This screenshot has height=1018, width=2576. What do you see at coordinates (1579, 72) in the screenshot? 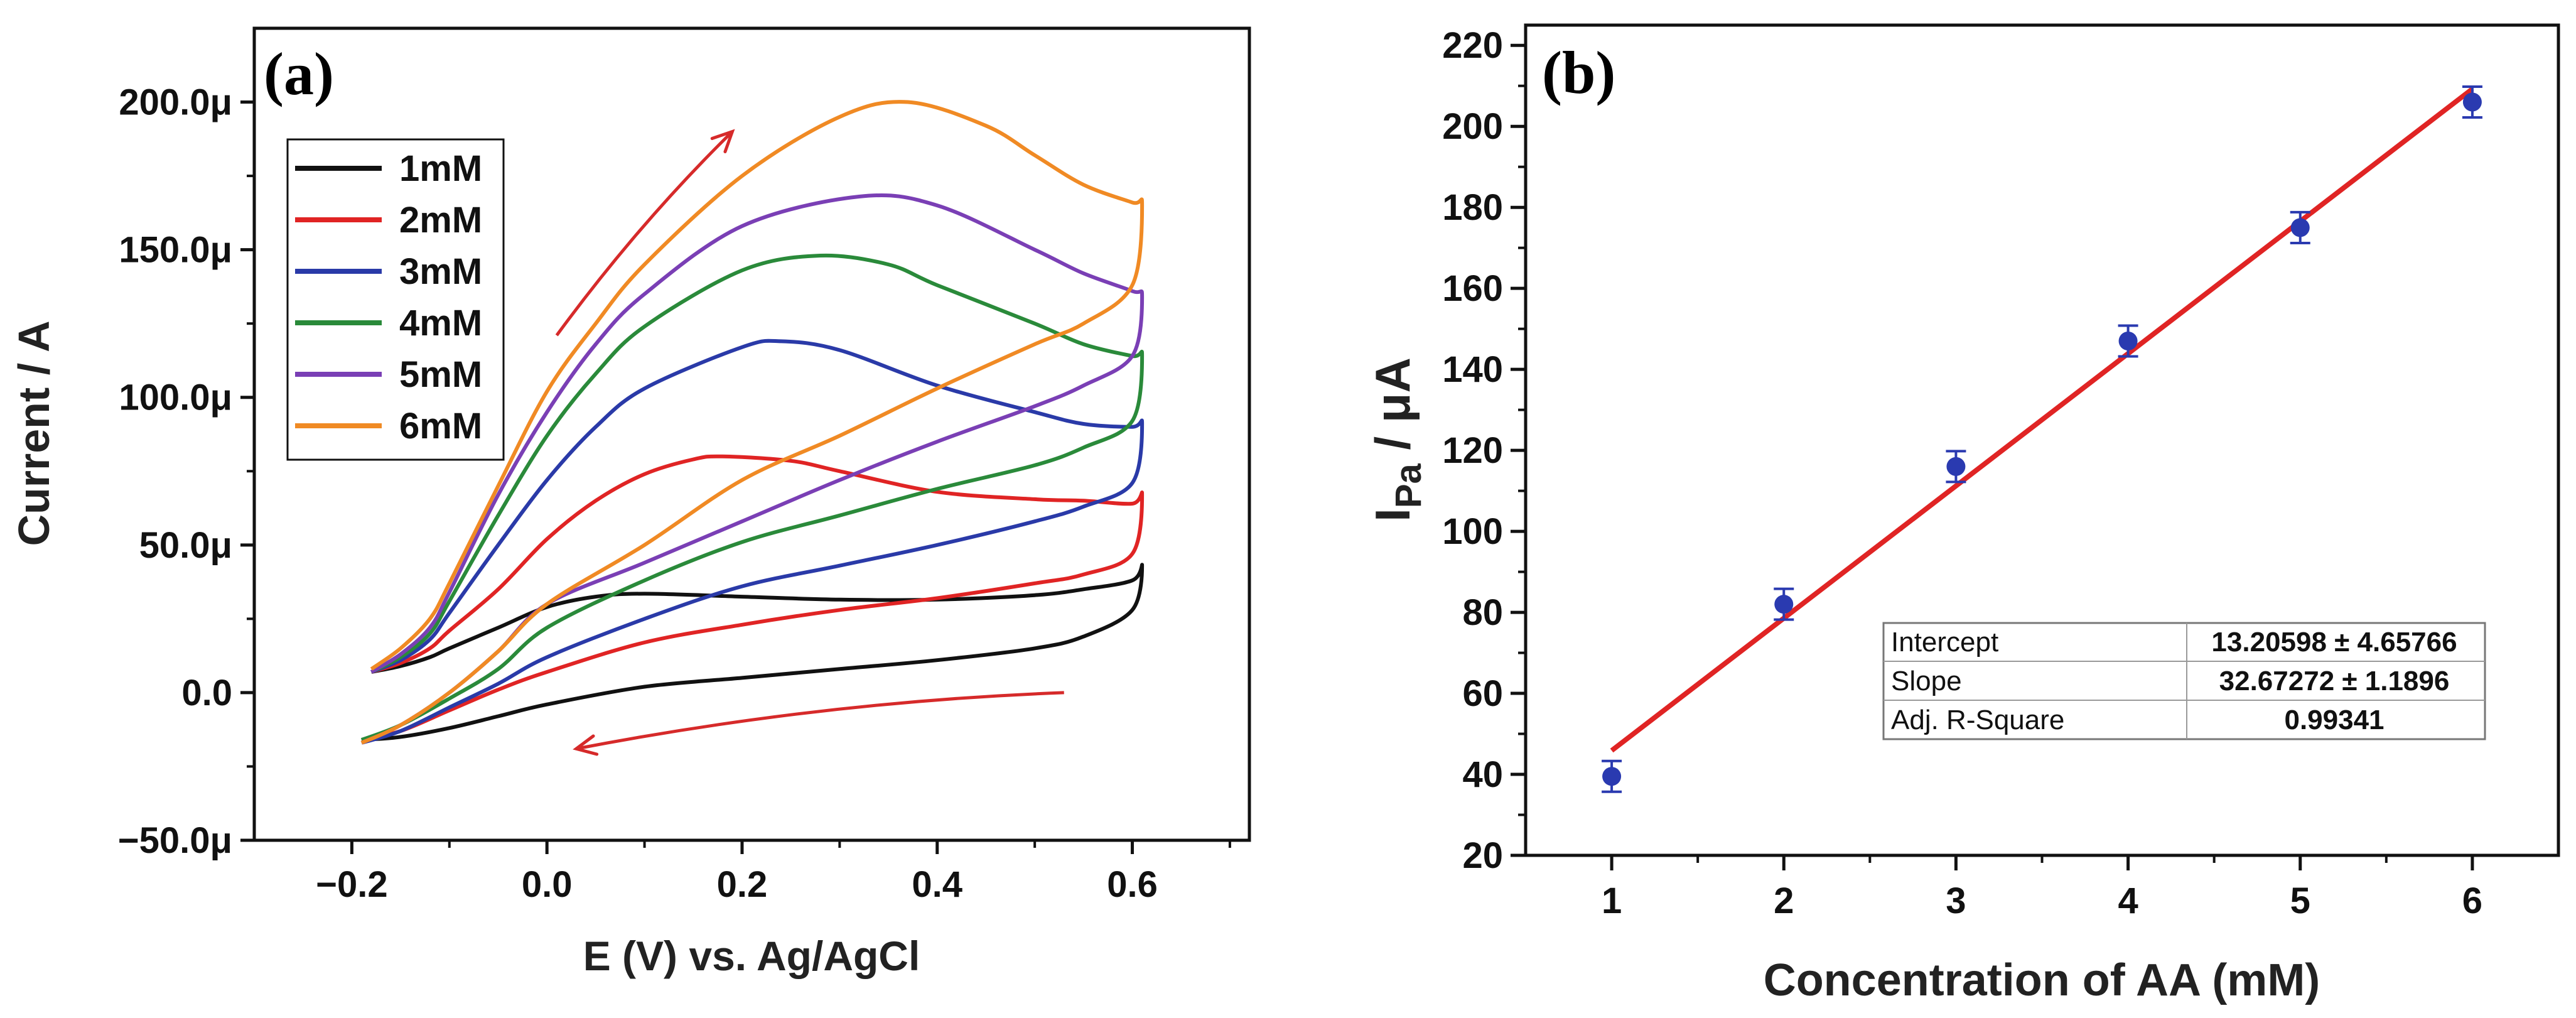
I see `panel-b-label: (b)` at bounding box center [1579, 72].